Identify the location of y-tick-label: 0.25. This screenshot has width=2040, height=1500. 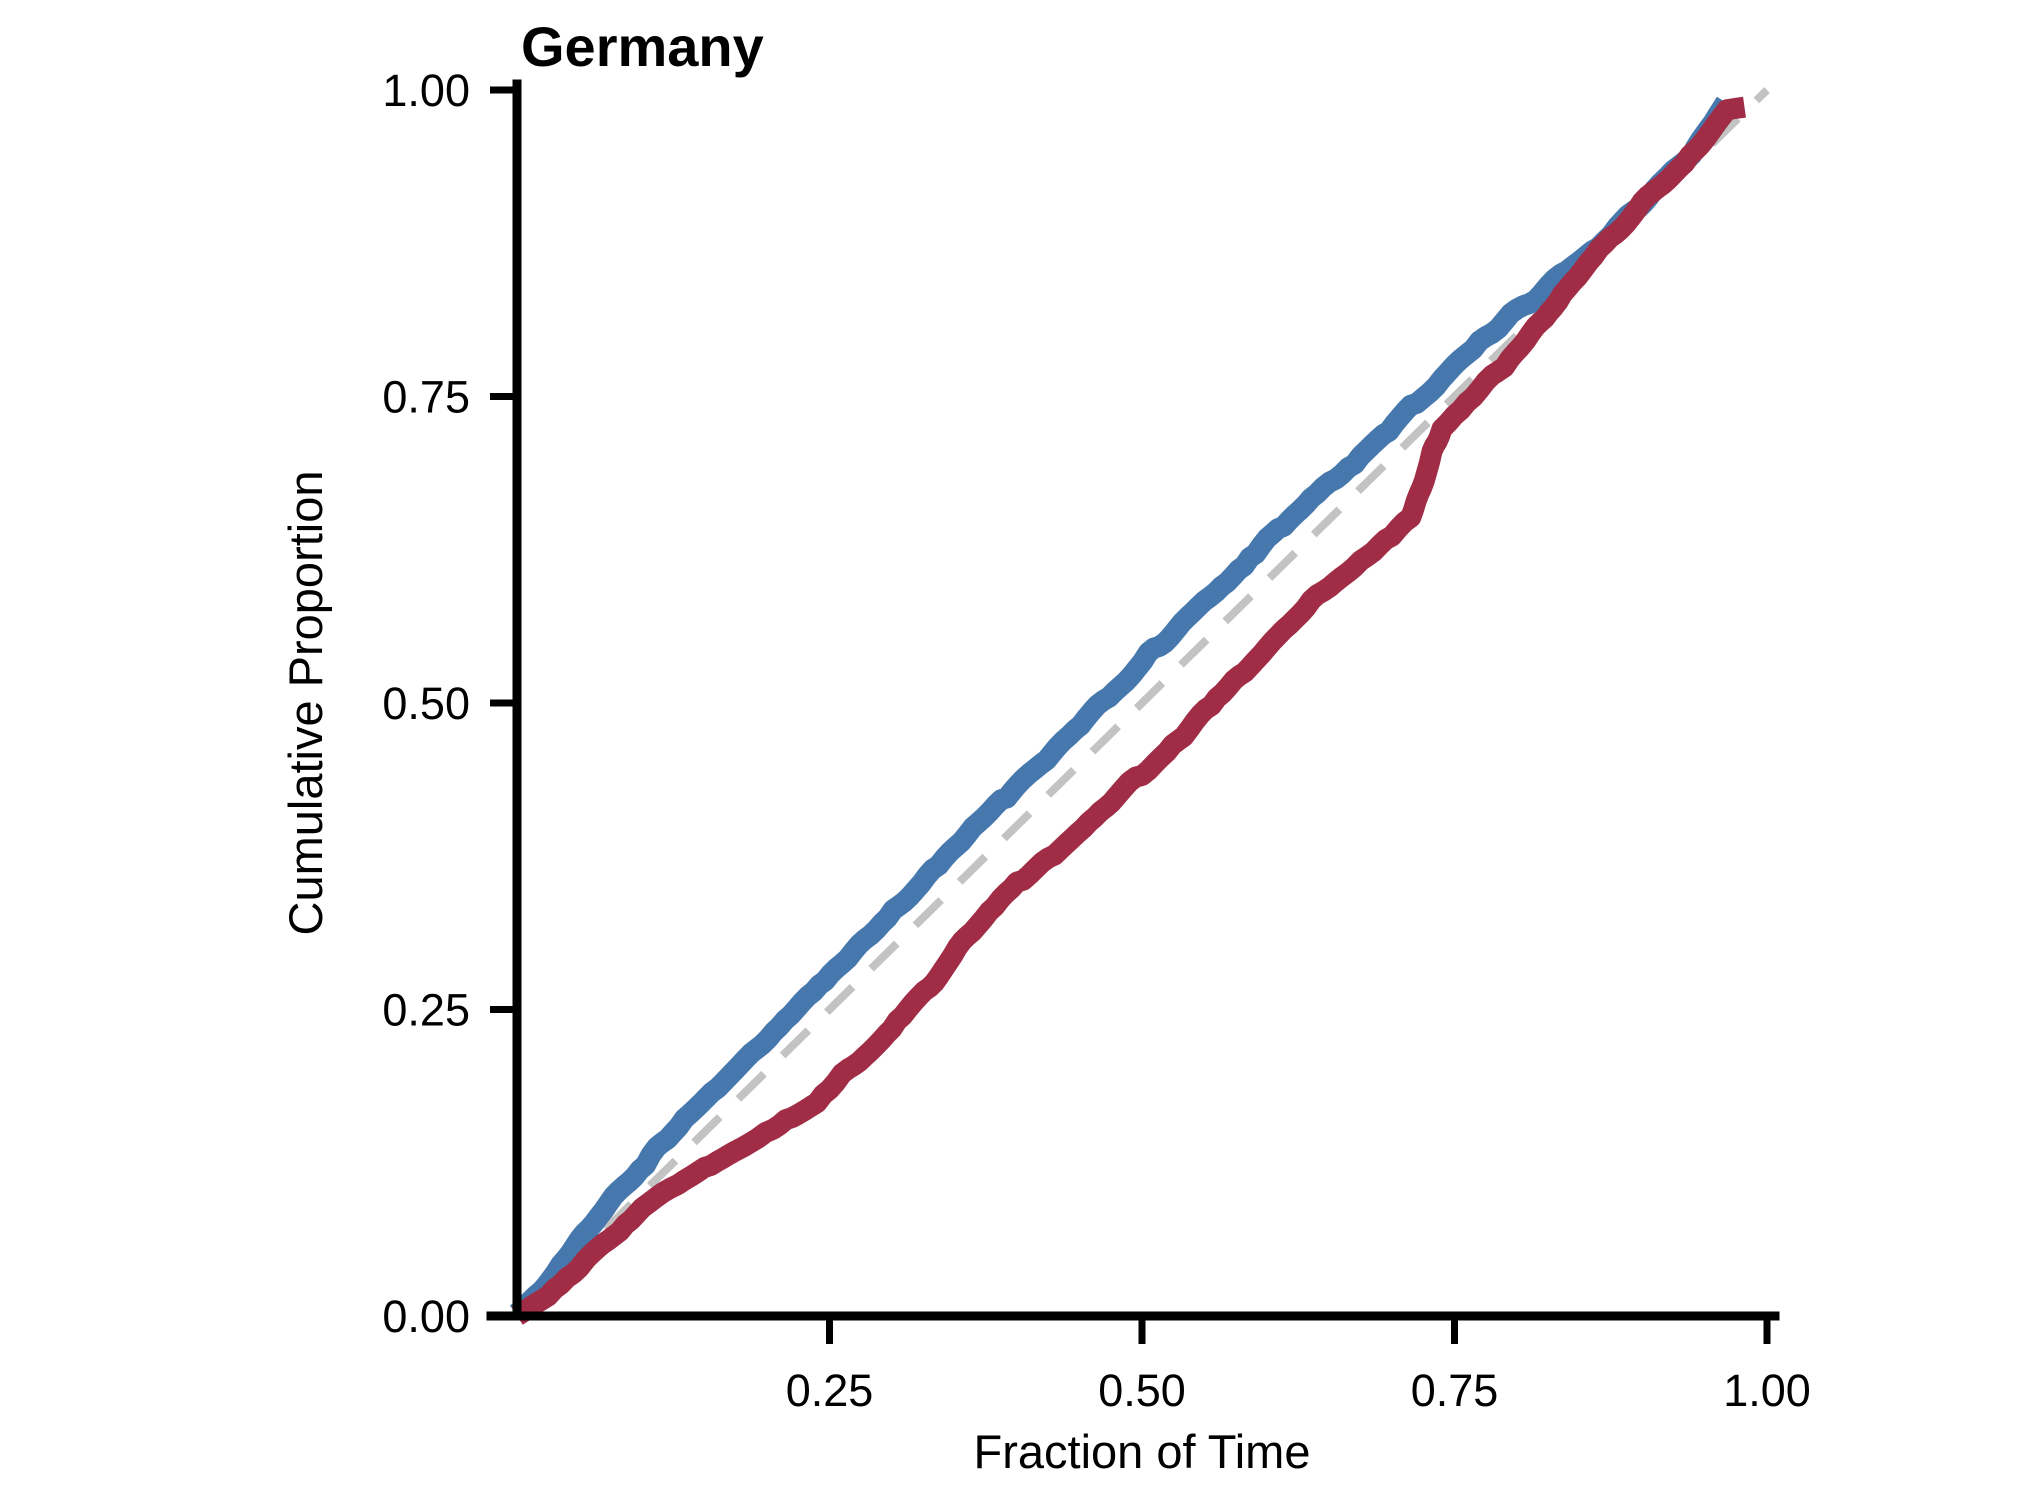
(426, 1010).